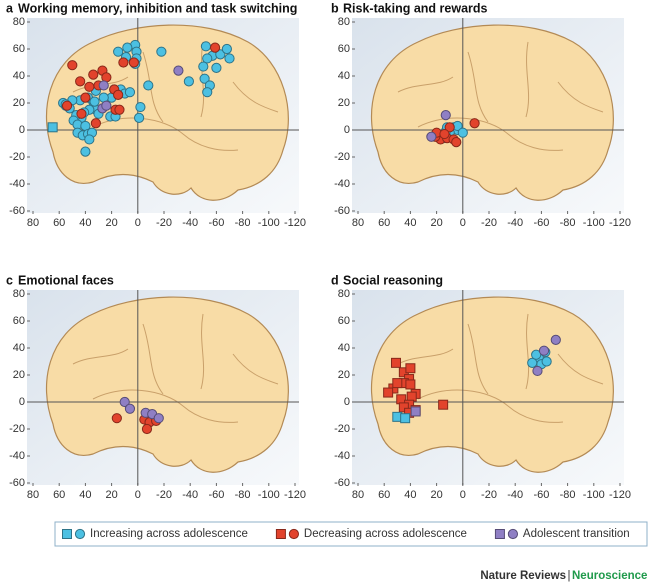 This screenshot has height=586, width=650. Describe the element at coordinates (167, 384) in the screenshot. I see `brain-outline` at that location.